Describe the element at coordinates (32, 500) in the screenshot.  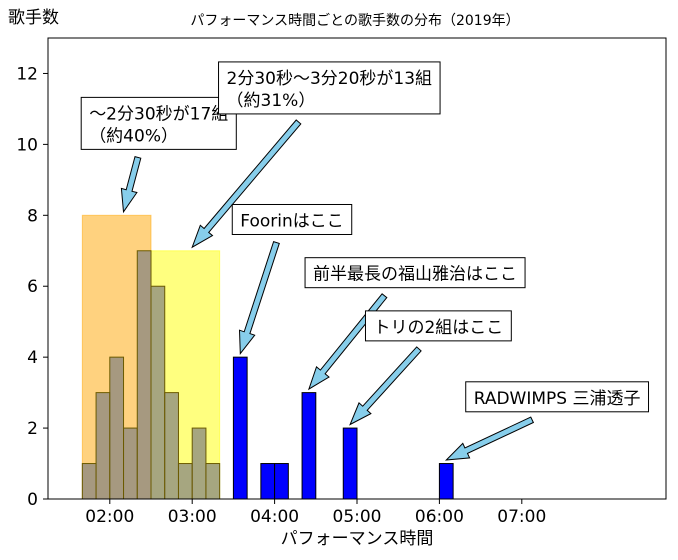
I see `y-tick-label: 0` at that location.